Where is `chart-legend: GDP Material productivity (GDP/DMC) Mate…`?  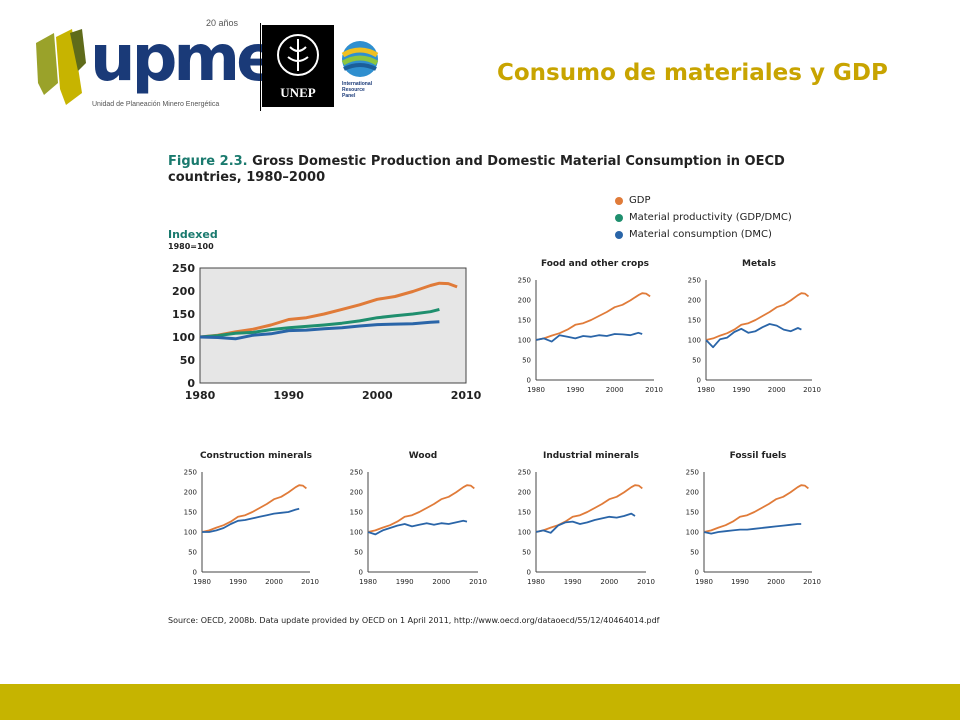
chart-legend: GDP Material productivity (GDP/DMC) Mate… is located at coordinates (703, 217).